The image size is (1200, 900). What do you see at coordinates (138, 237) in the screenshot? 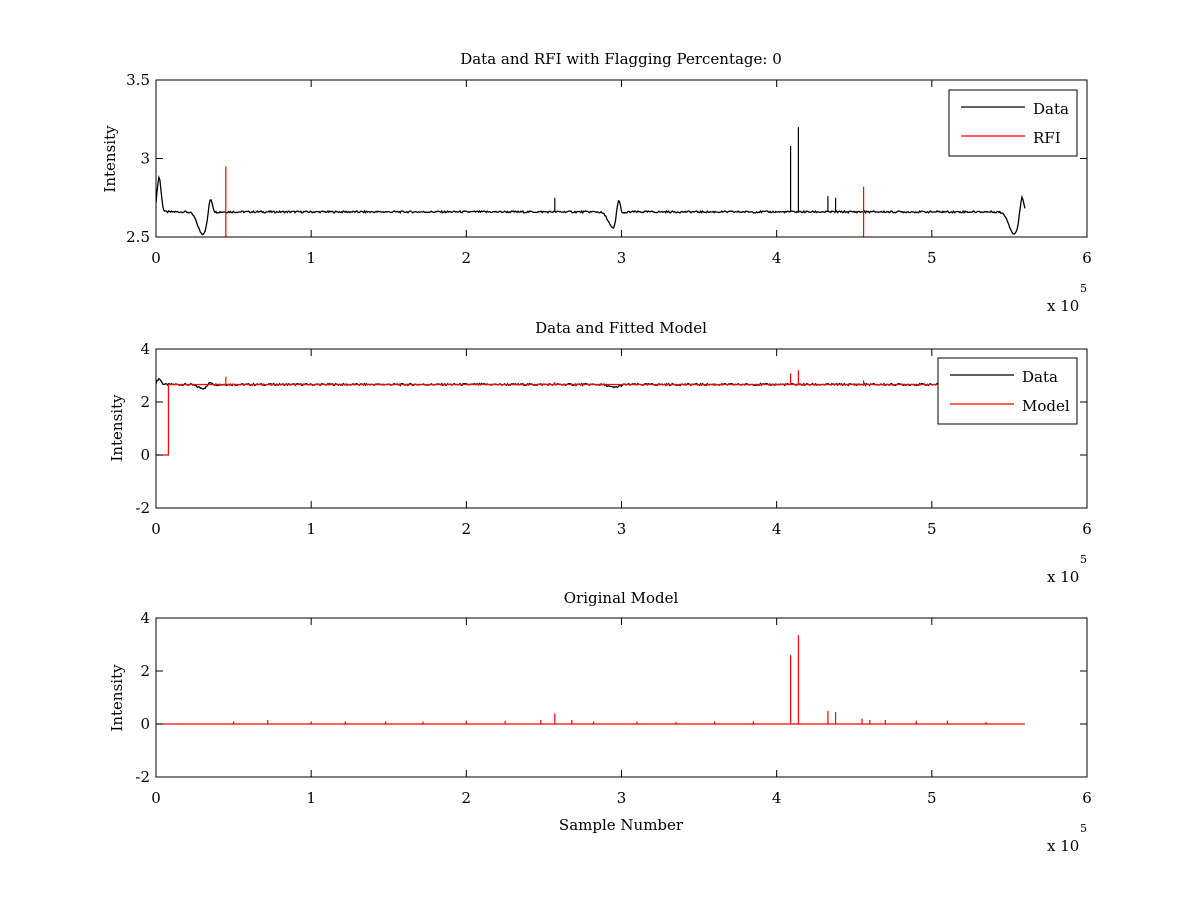
I see `y-tick-label-0: 2.5` at bounding box center [138, 237].